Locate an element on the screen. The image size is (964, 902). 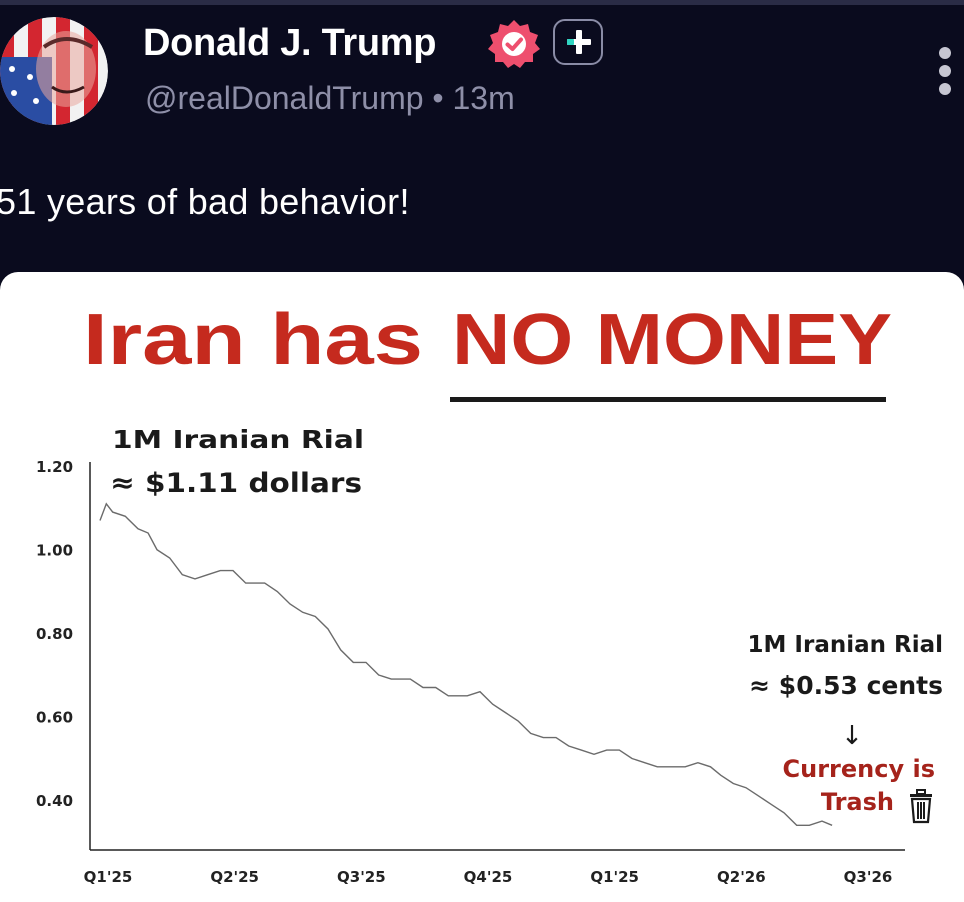
annotation-end-line2: ≈ $0.53 cents is located at coordinates (846, 685).